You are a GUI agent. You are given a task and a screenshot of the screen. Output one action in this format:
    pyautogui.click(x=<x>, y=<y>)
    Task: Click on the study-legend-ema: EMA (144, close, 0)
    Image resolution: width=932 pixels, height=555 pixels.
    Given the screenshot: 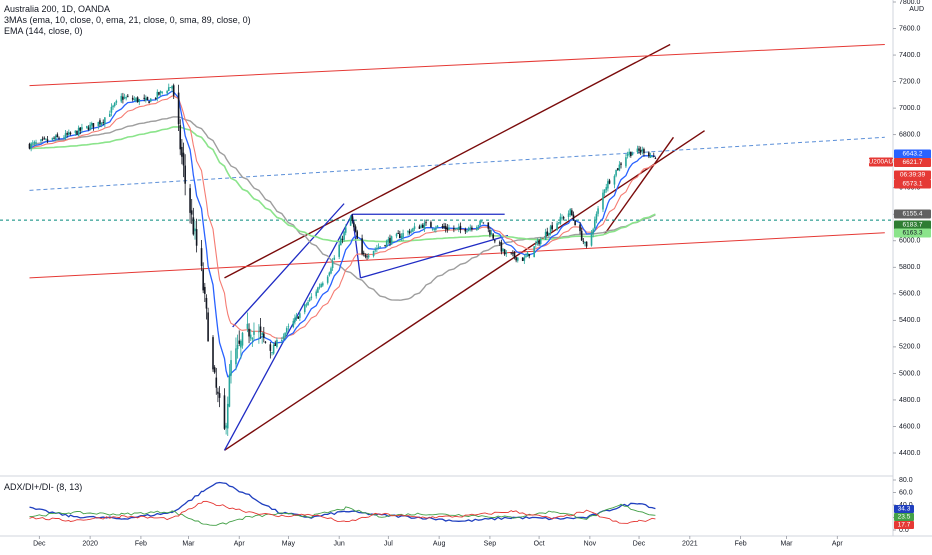 What is the action you would take?
    pyautogui.click(x=43, y=31)
    